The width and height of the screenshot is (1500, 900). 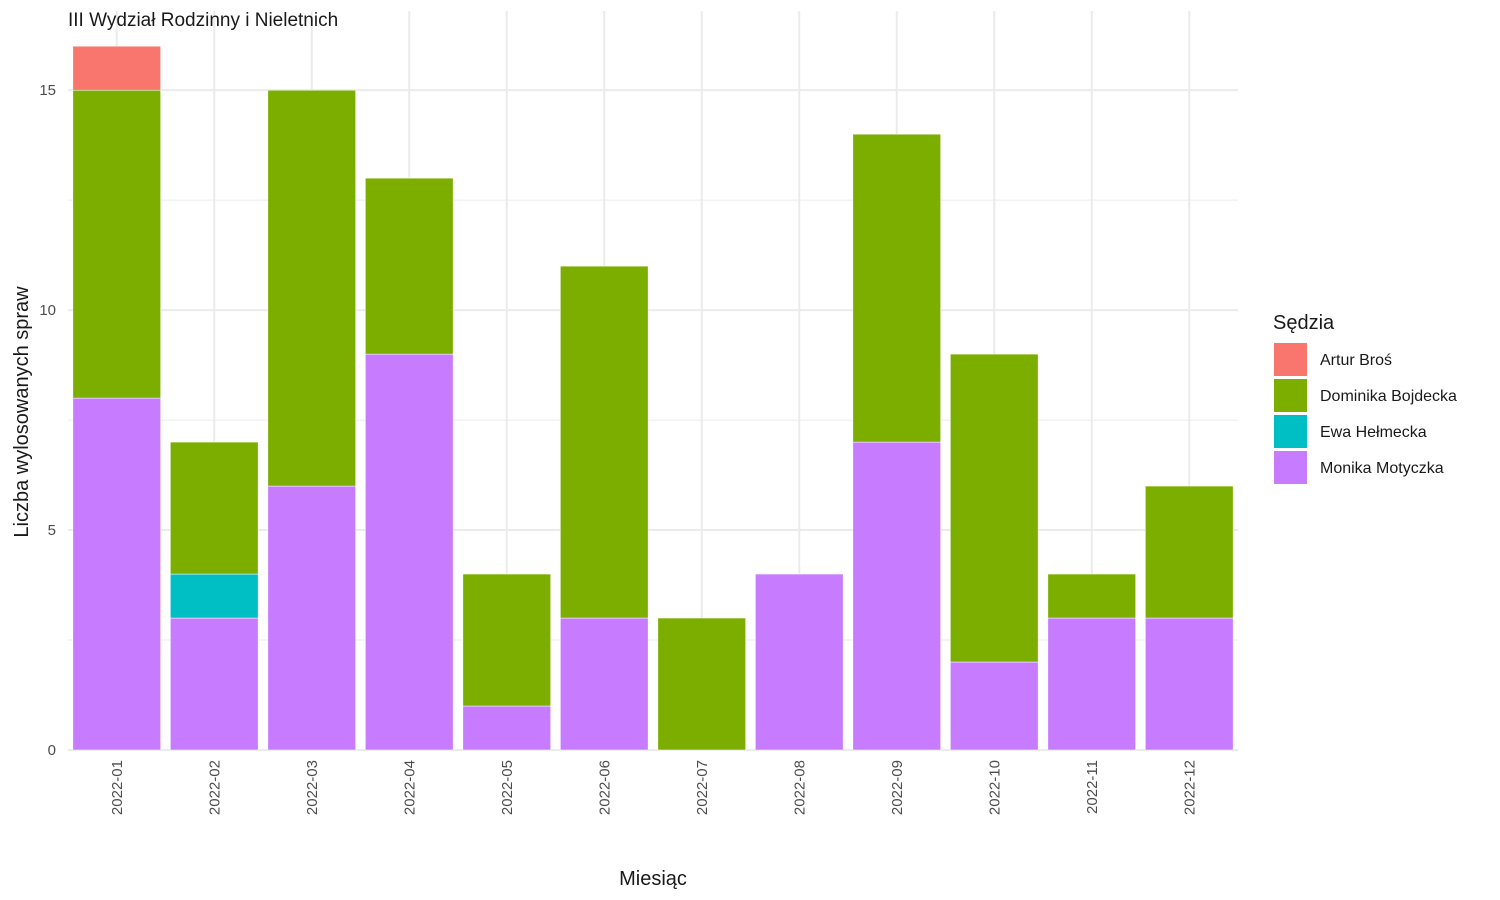 What do you see at coordinates (1092, 787) in the screenshot?
I see `x-tick-label: 2022-11` at bounding box center [1092, 787].